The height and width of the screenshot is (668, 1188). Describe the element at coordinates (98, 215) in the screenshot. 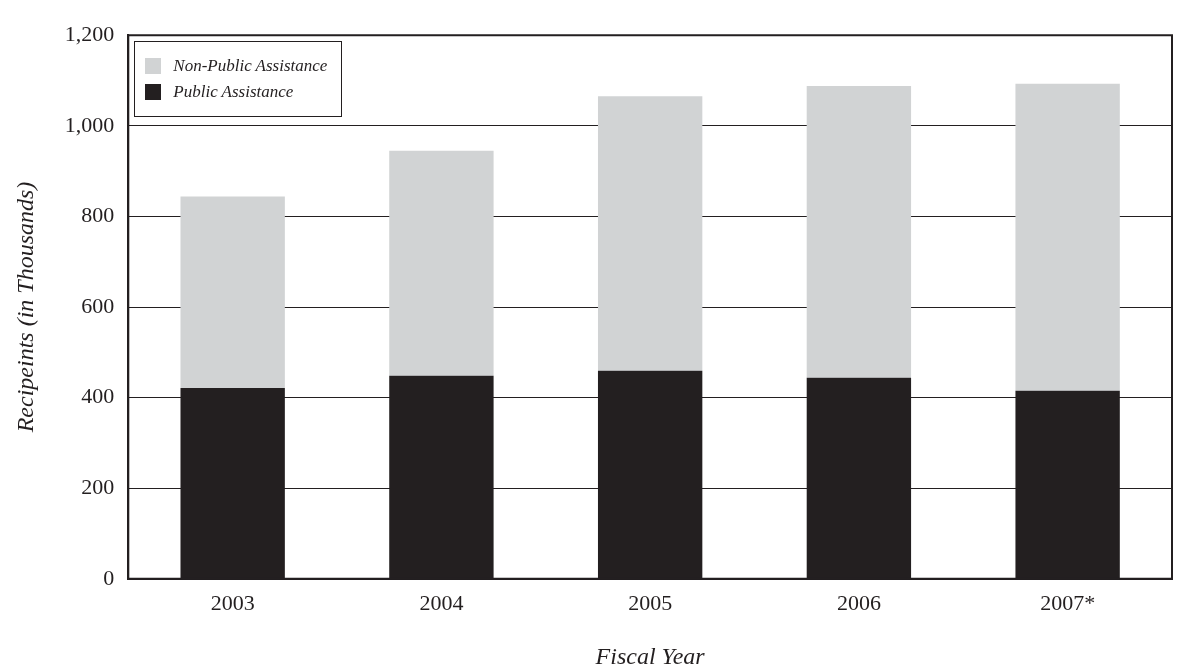

I see `y-tick-label: 800` at that location.